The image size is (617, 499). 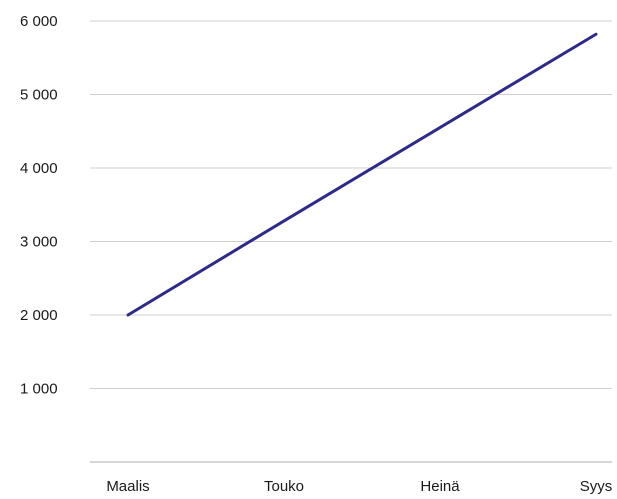 I want to click on x-tick-label: Heinä, so click(x=440, y=486).